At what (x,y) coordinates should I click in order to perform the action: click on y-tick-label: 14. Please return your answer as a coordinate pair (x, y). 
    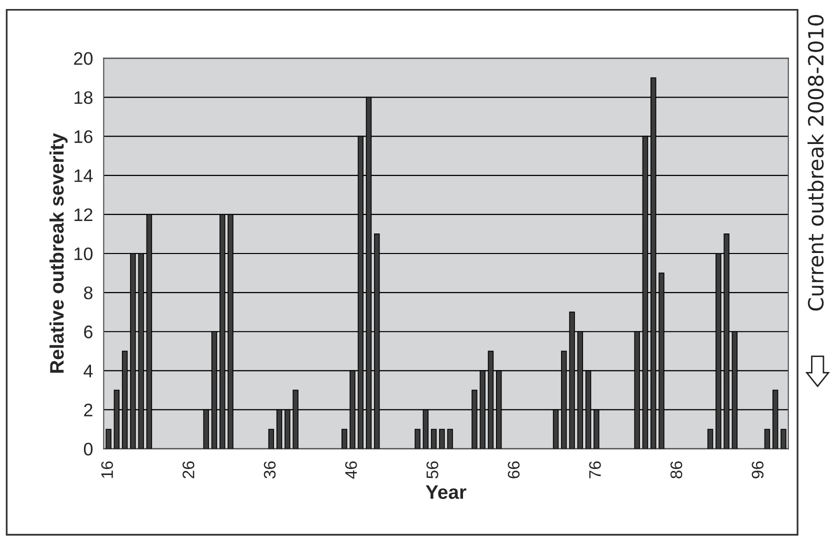
    Looking at the image, I should click on (83, 176).